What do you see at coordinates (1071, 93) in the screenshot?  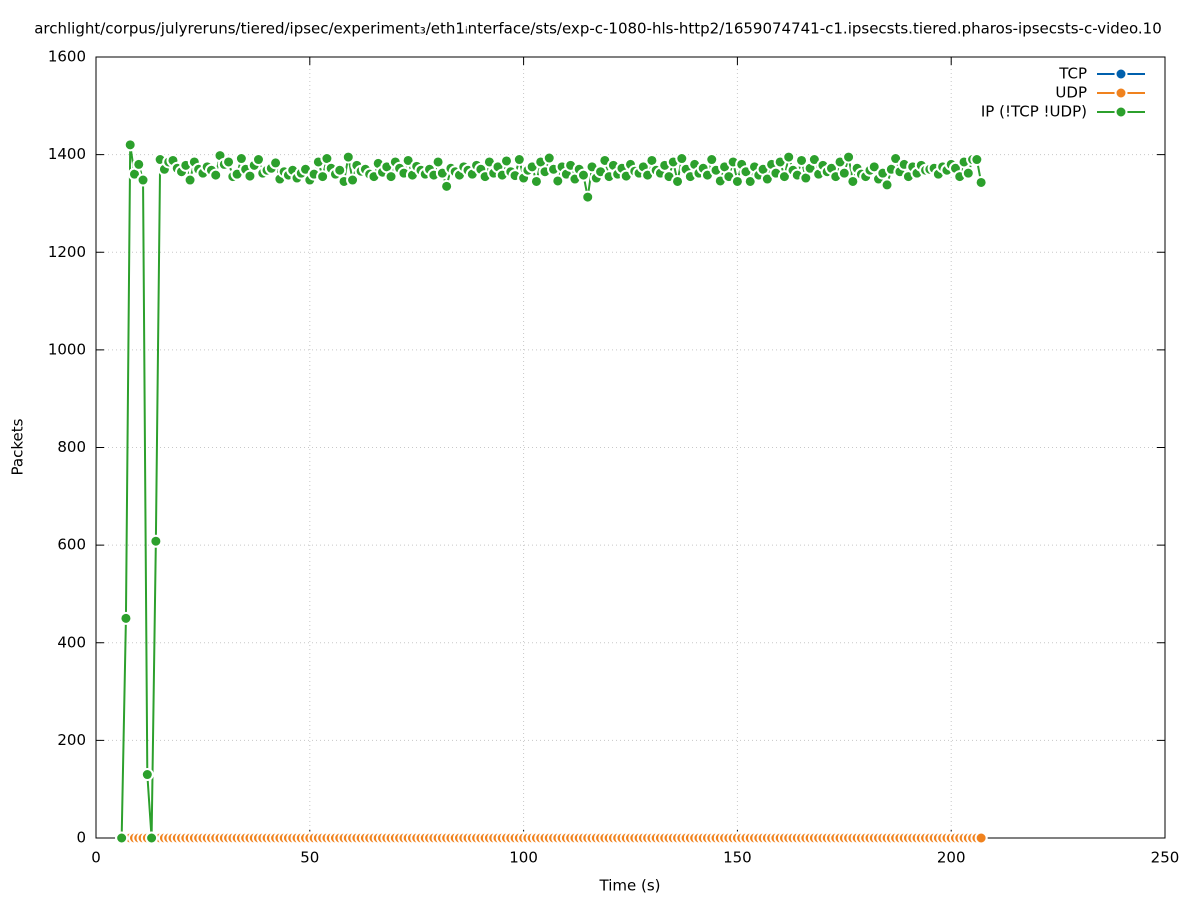 I see `legend-label: UDP` at bounding box center [1071, 93].